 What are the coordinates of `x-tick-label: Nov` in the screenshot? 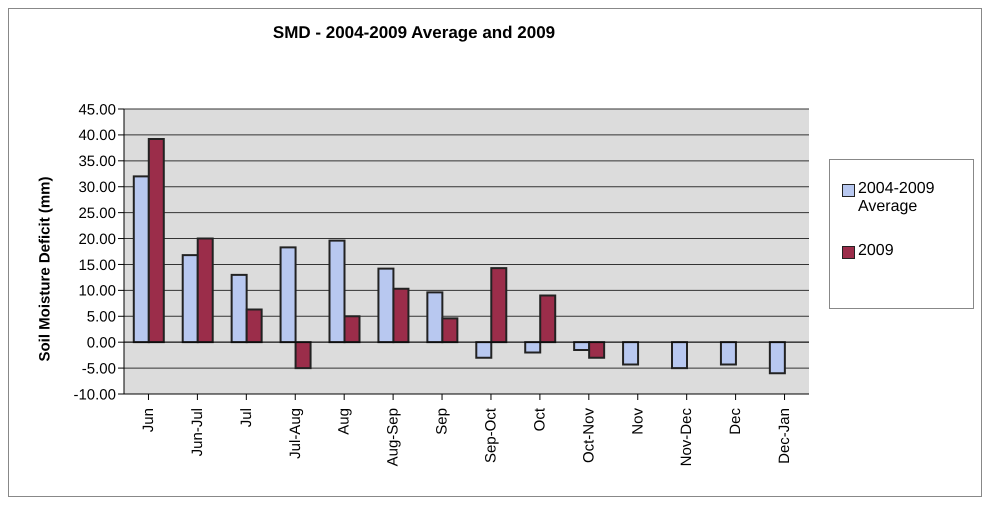 It's located at (637, 421).